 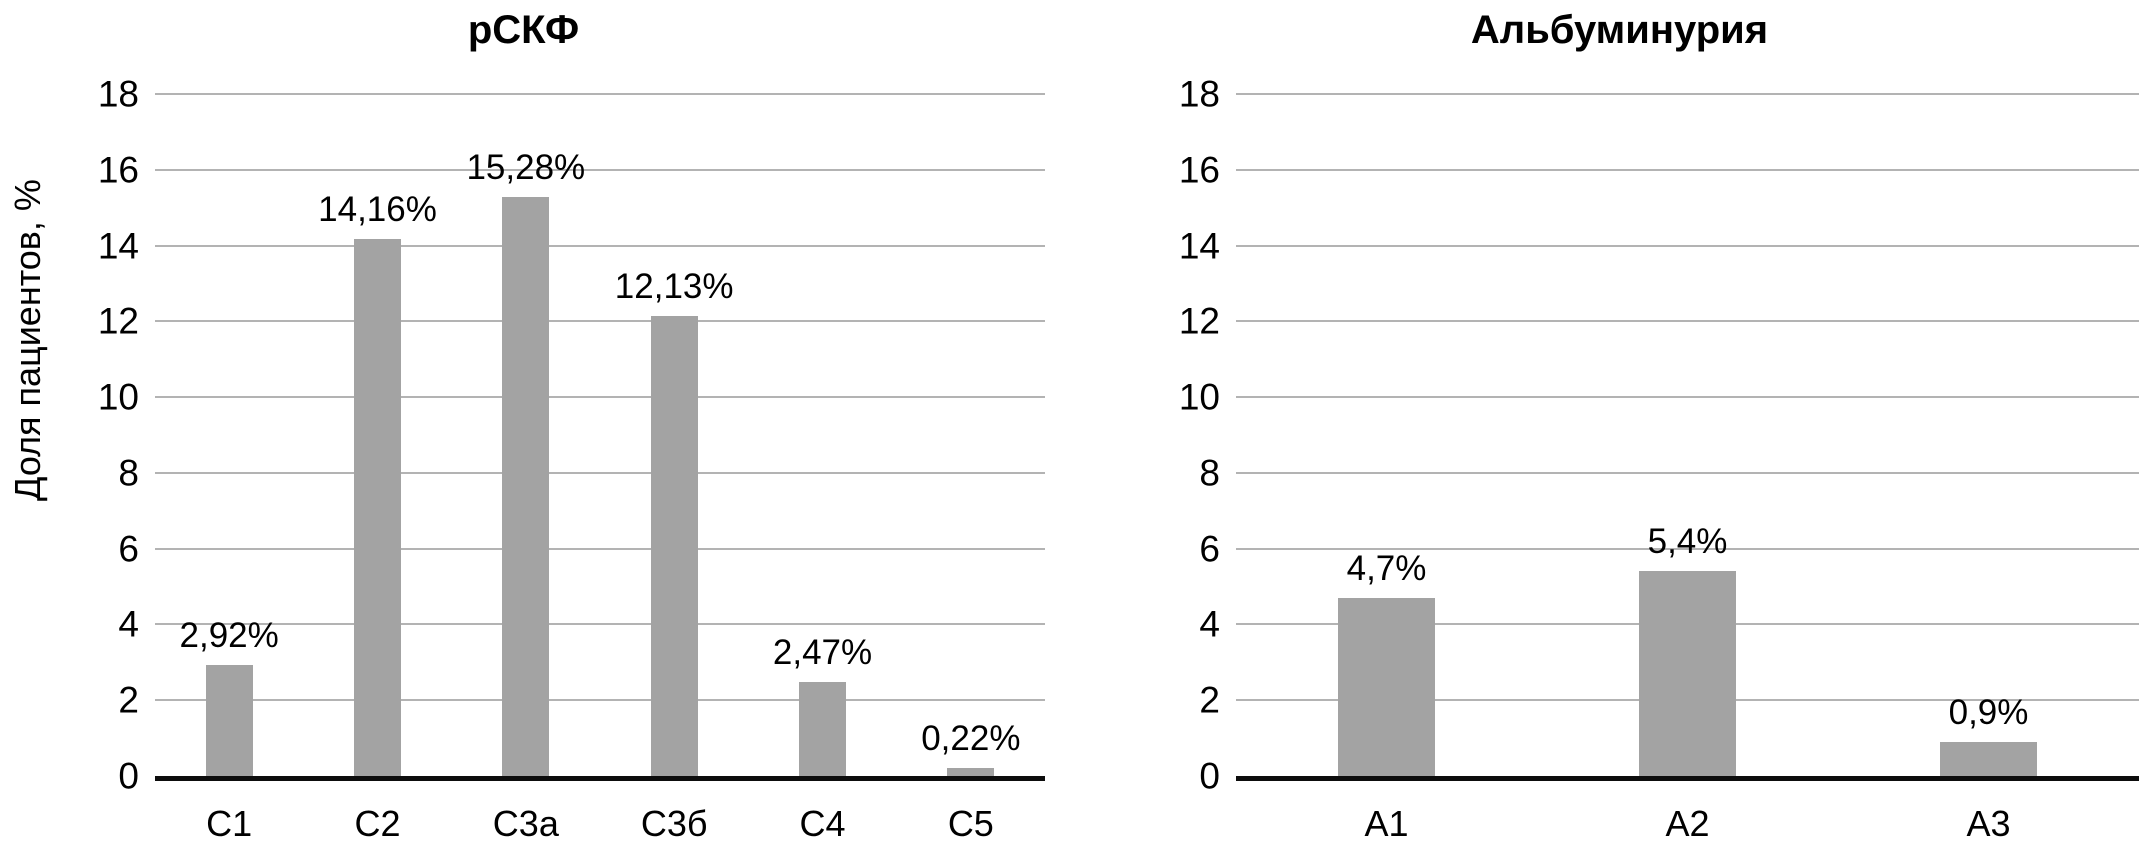 I want to click on gridline-y4, so click(x=600, y=624).